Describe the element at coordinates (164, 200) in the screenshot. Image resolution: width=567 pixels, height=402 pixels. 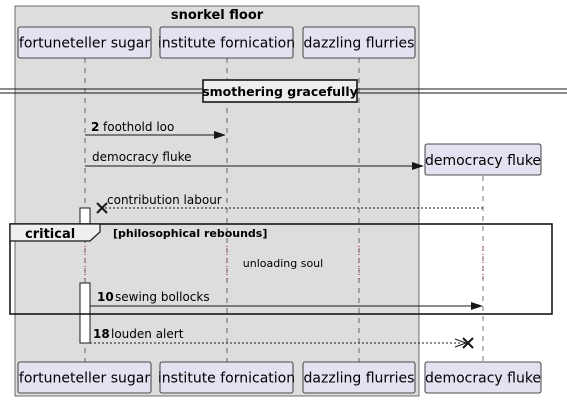
I see `message-label: contribution labour` at that location.